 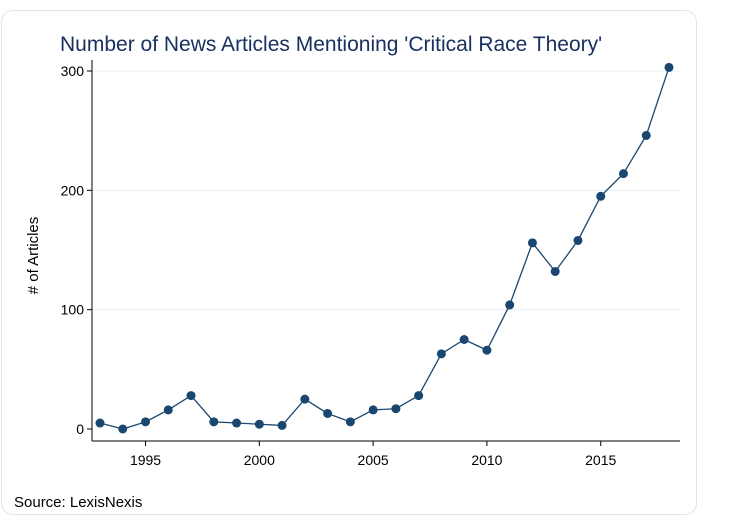 What do you see at coordinates (33, 256) in the screenshot?
I see `y-axis-label: # of Articles` at bounding box center [33, 256].